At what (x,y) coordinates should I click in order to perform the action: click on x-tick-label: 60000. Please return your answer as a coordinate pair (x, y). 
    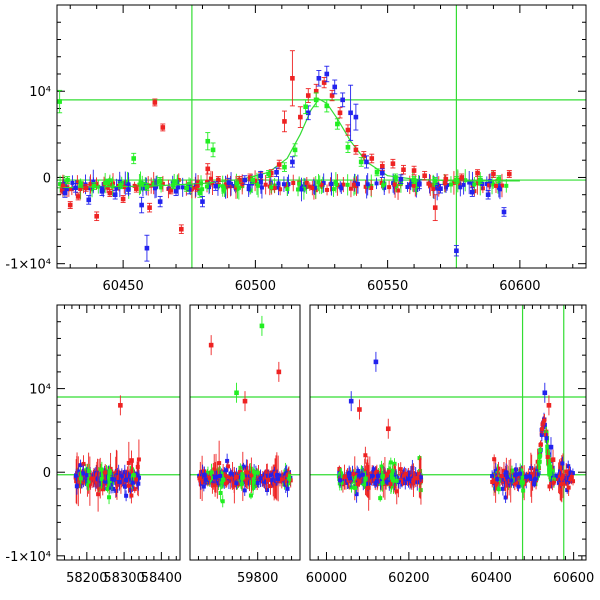
    Looking at the image, I should click on (326, 578).